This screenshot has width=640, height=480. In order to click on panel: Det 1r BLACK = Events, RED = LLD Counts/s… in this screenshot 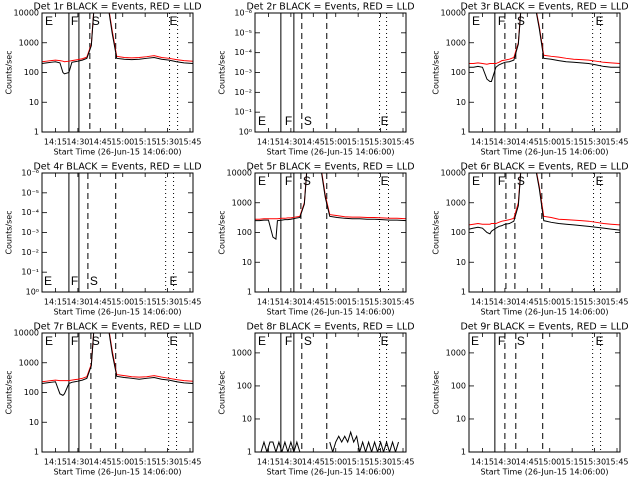, I will do `click(103, 79)`.